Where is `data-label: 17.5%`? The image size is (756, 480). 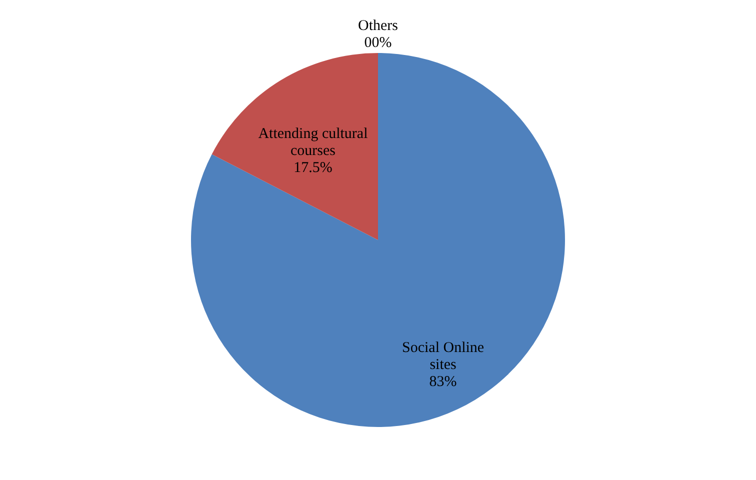 data-label: 17.5% is located at coordinates (313, 168).